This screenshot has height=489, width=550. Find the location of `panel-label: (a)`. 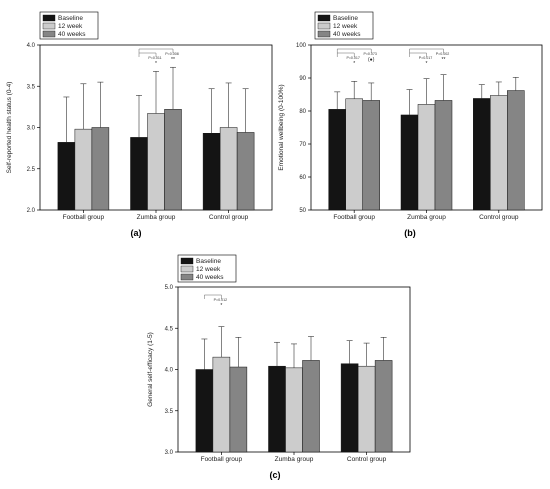

panel-label: (a) is located at coordinates (136, 233).